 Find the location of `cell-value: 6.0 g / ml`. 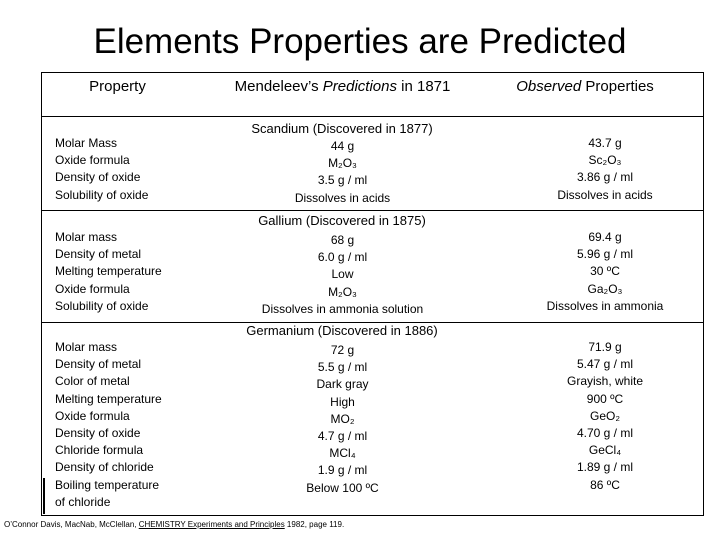

cell-value: 6.0 g / ml is located at coordinates (342, 257).